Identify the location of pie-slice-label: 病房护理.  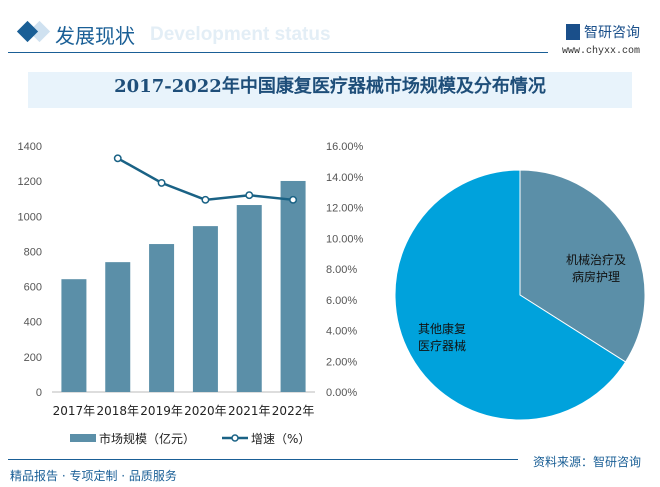
(596, 276).